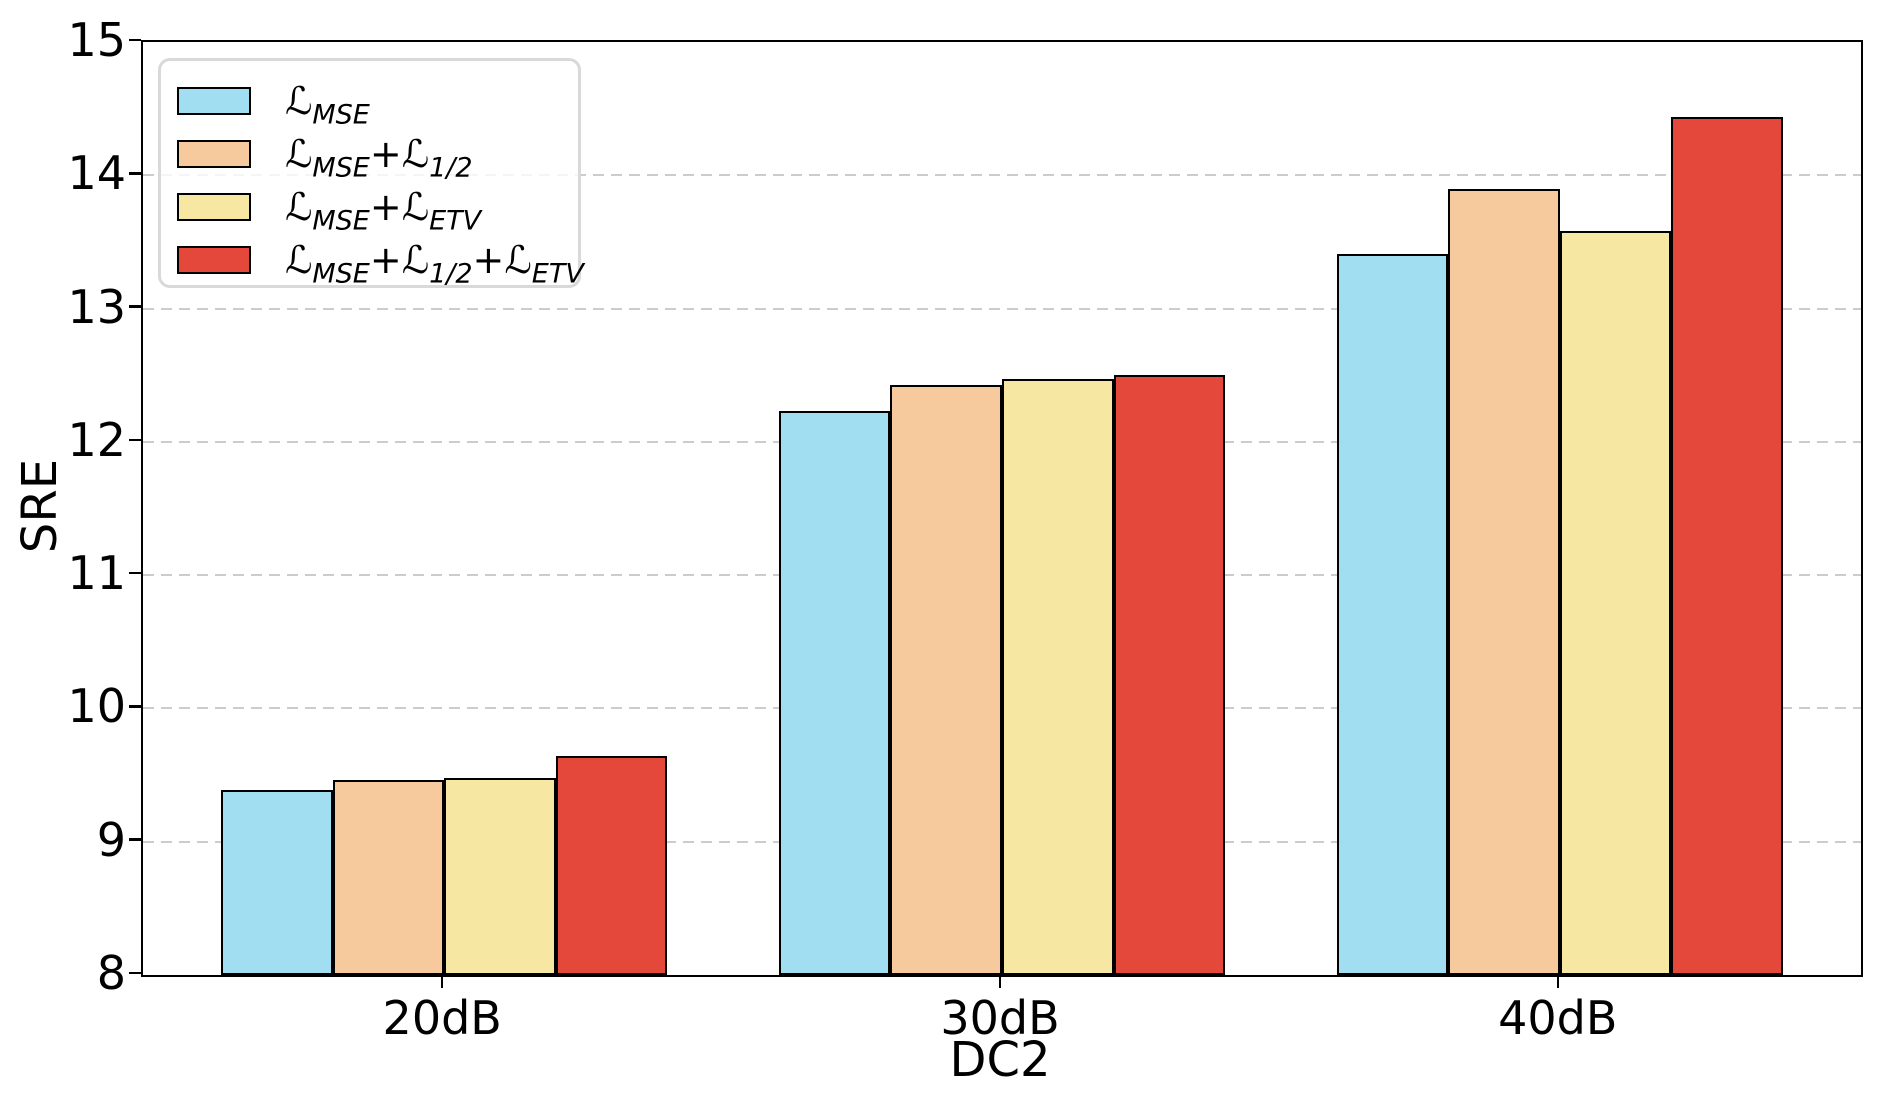 This screenshot has width=1880, height=1102. What do you see at coordinates (96, 173) in the screenshot?
I see `y-tick-label-14: 14` at bounding box center [96, 173].